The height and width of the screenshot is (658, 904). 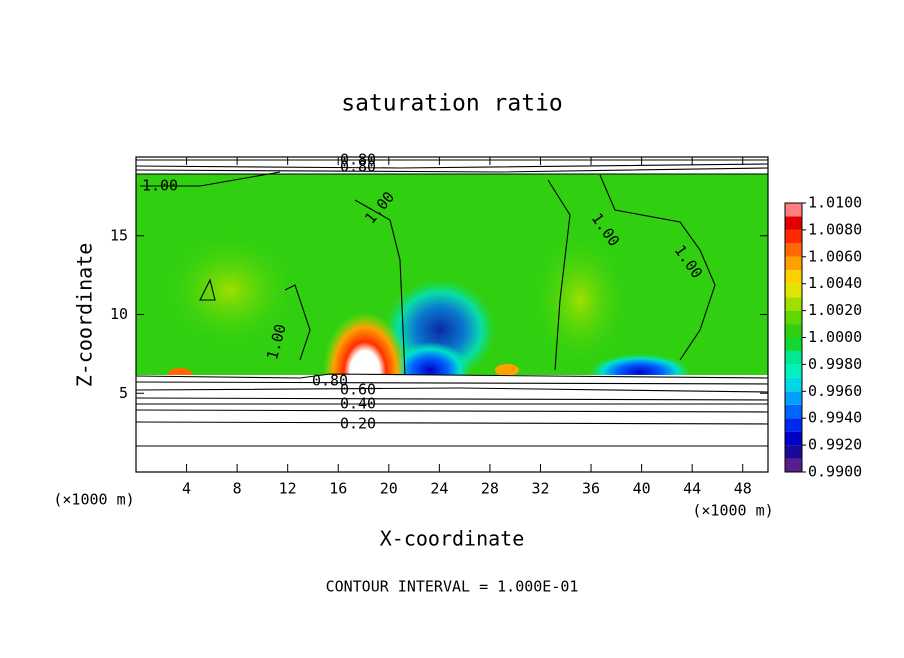 I want to click on colorbar-tick-label: 1.0040, so click(x=835, y=283).